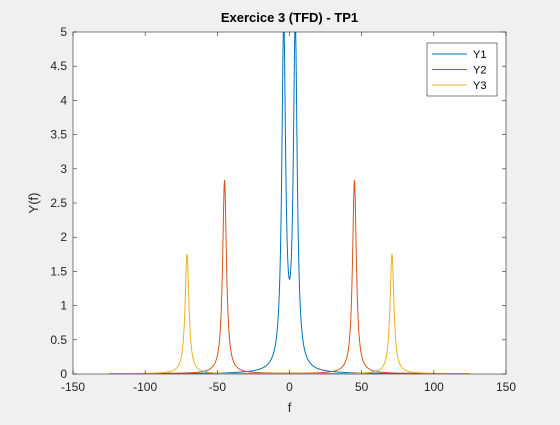  Describe the element at coordinates (145, 387) in the screenshot. I see `x-tick-label: -100` at that location.